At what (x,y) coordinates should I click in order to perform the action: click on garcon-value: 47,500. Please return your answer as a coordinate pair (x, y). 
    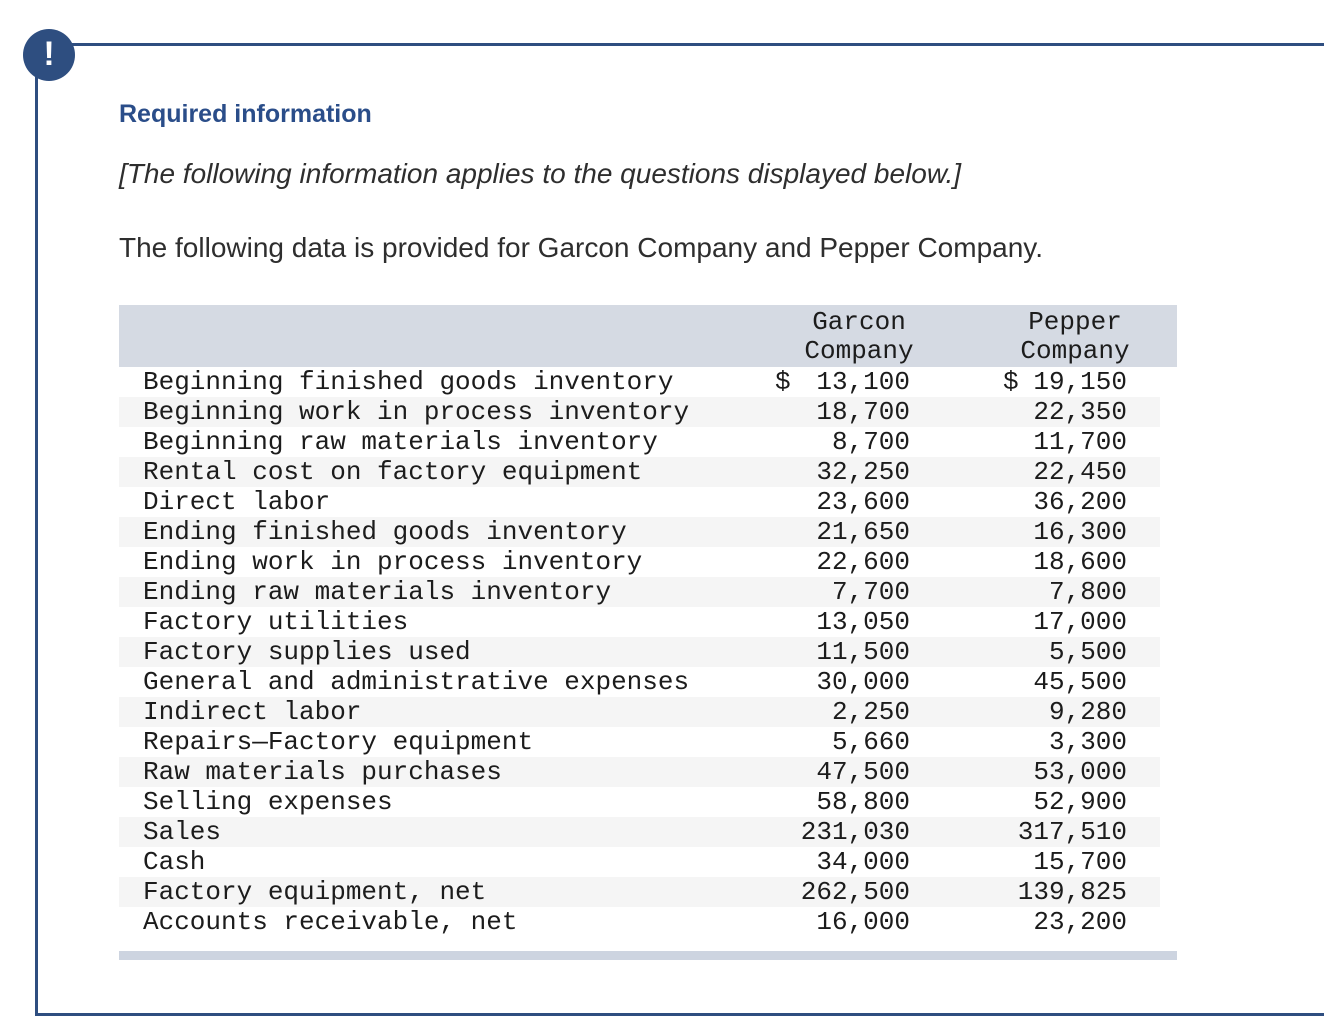
    Looking at the image, I should click on (863, 772).